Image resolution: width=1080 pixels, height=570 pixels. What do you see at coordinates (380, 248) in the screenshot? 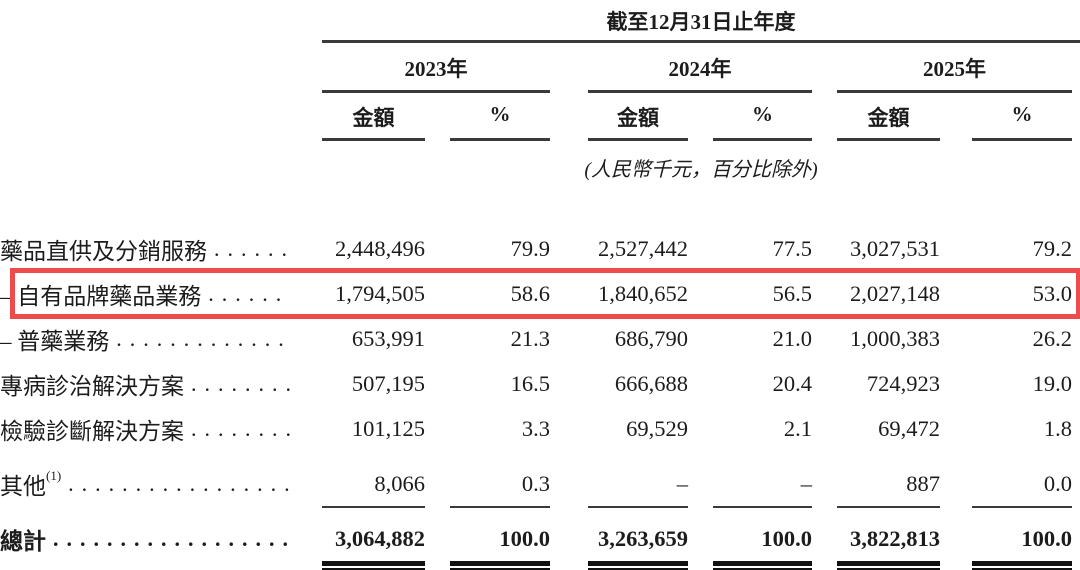
I see `value-cell: 2,448,496` at bounding box center [380, 248].